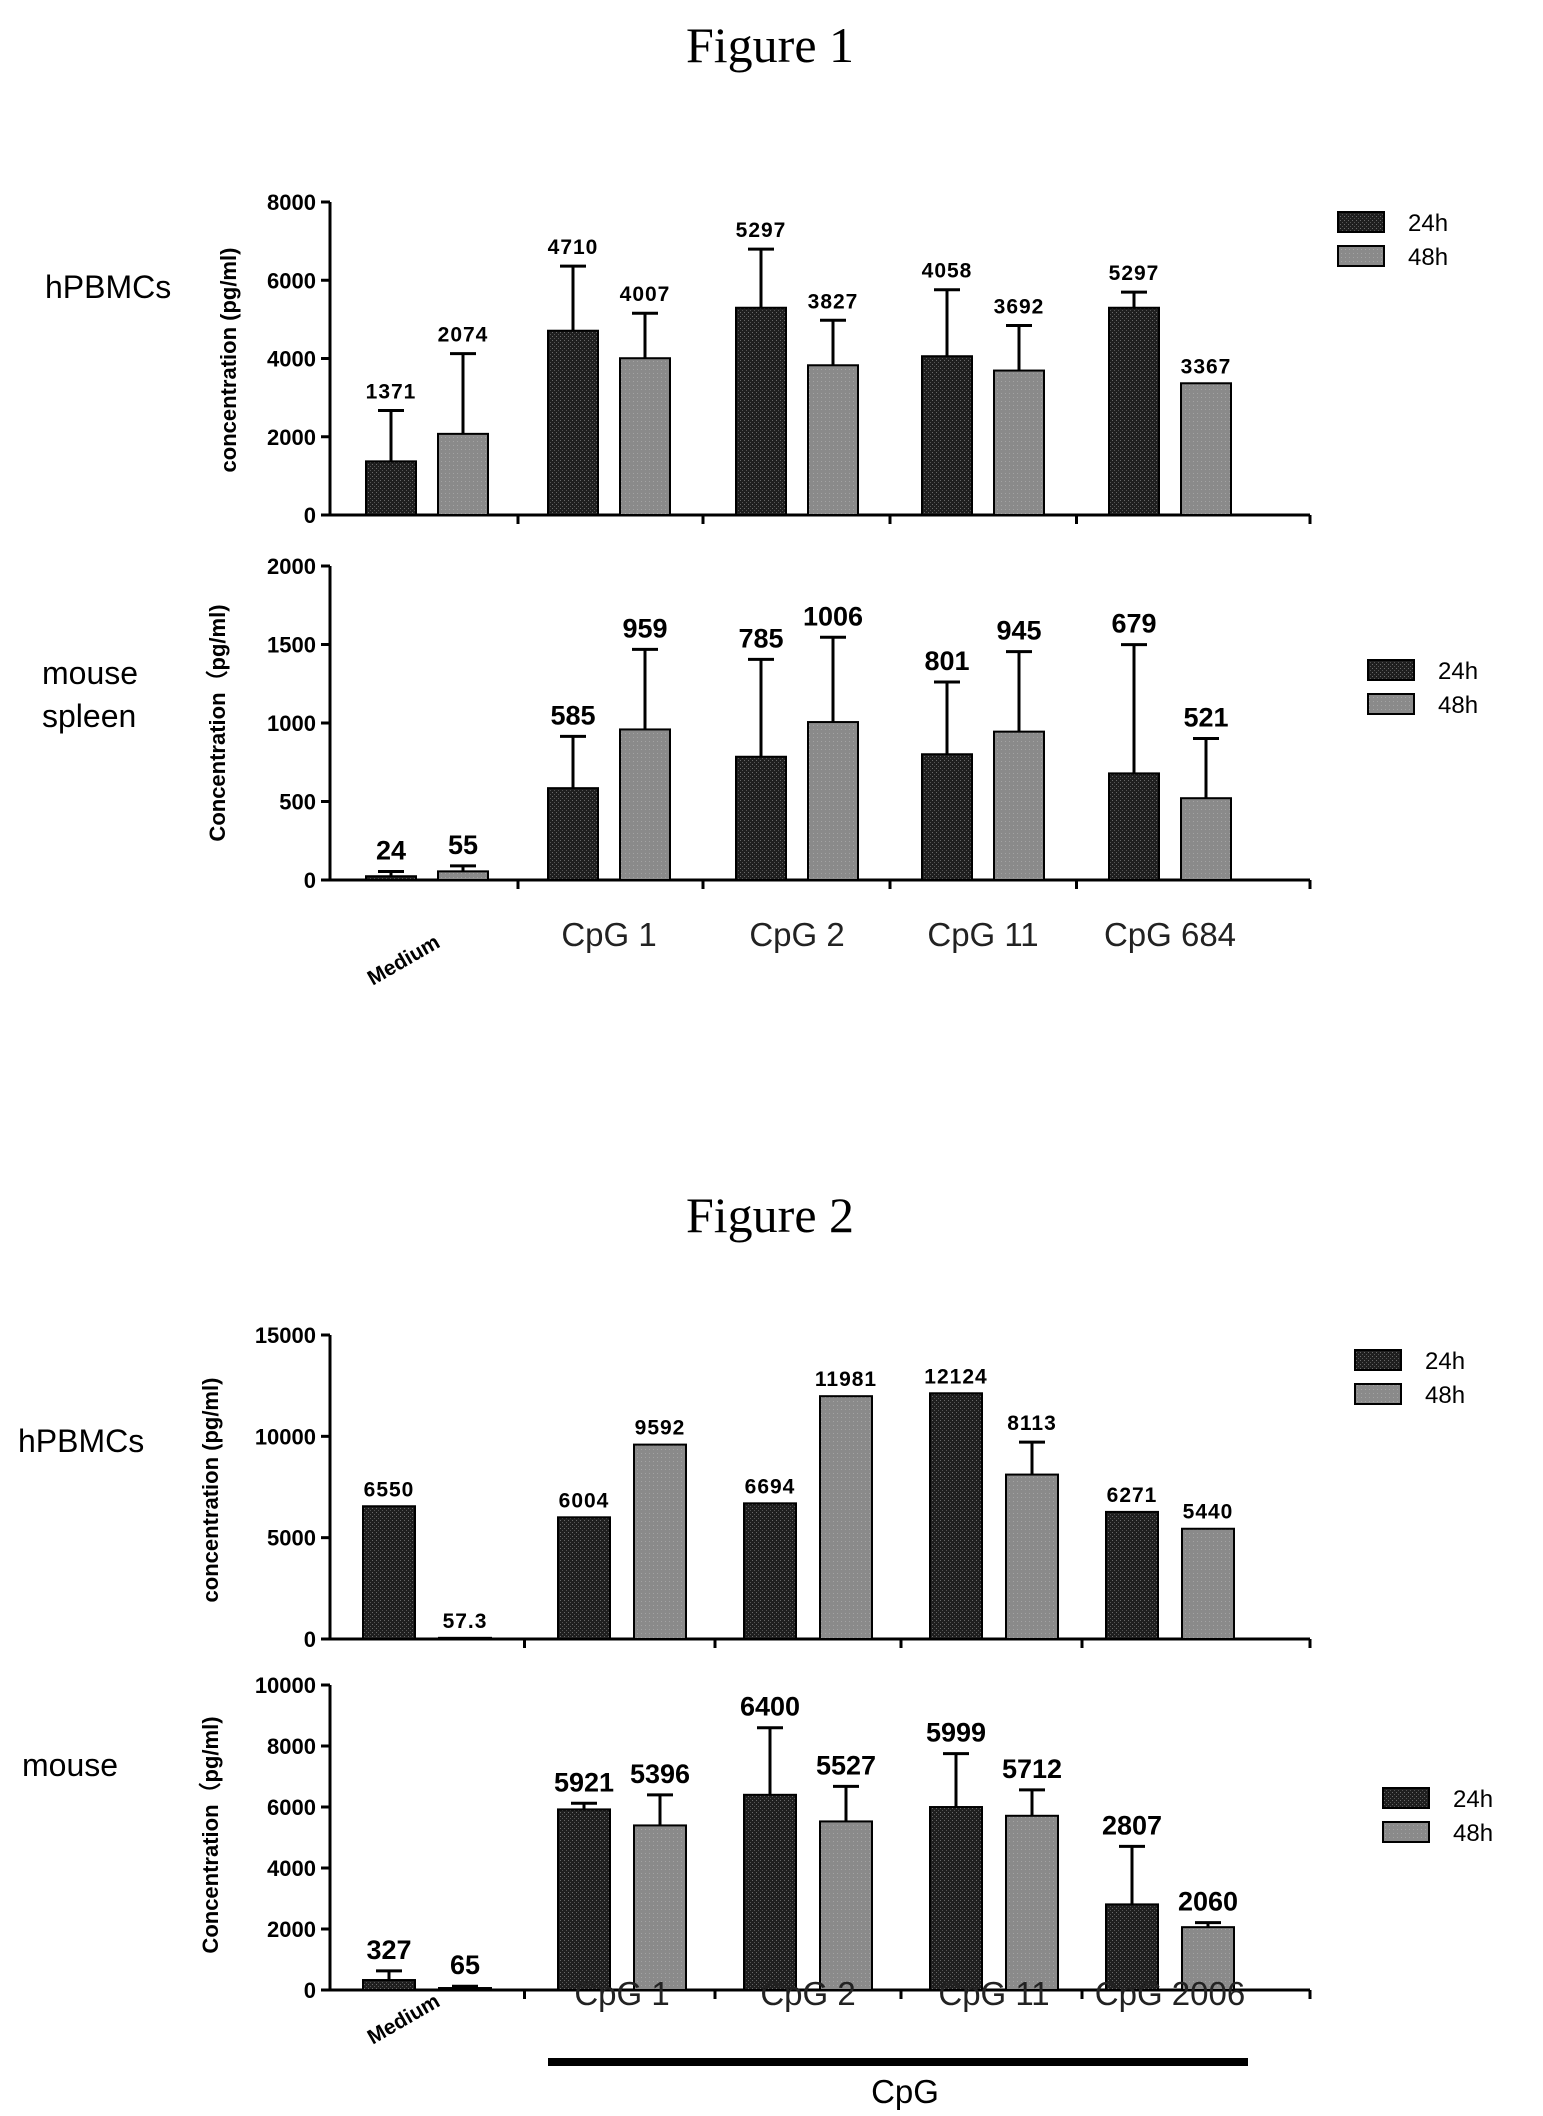 The width and height of the screenshot is (1543, 2116). Describe the element at coordinates (389, 1489) in the screenshot. I see `data-label: 6550` at that location.